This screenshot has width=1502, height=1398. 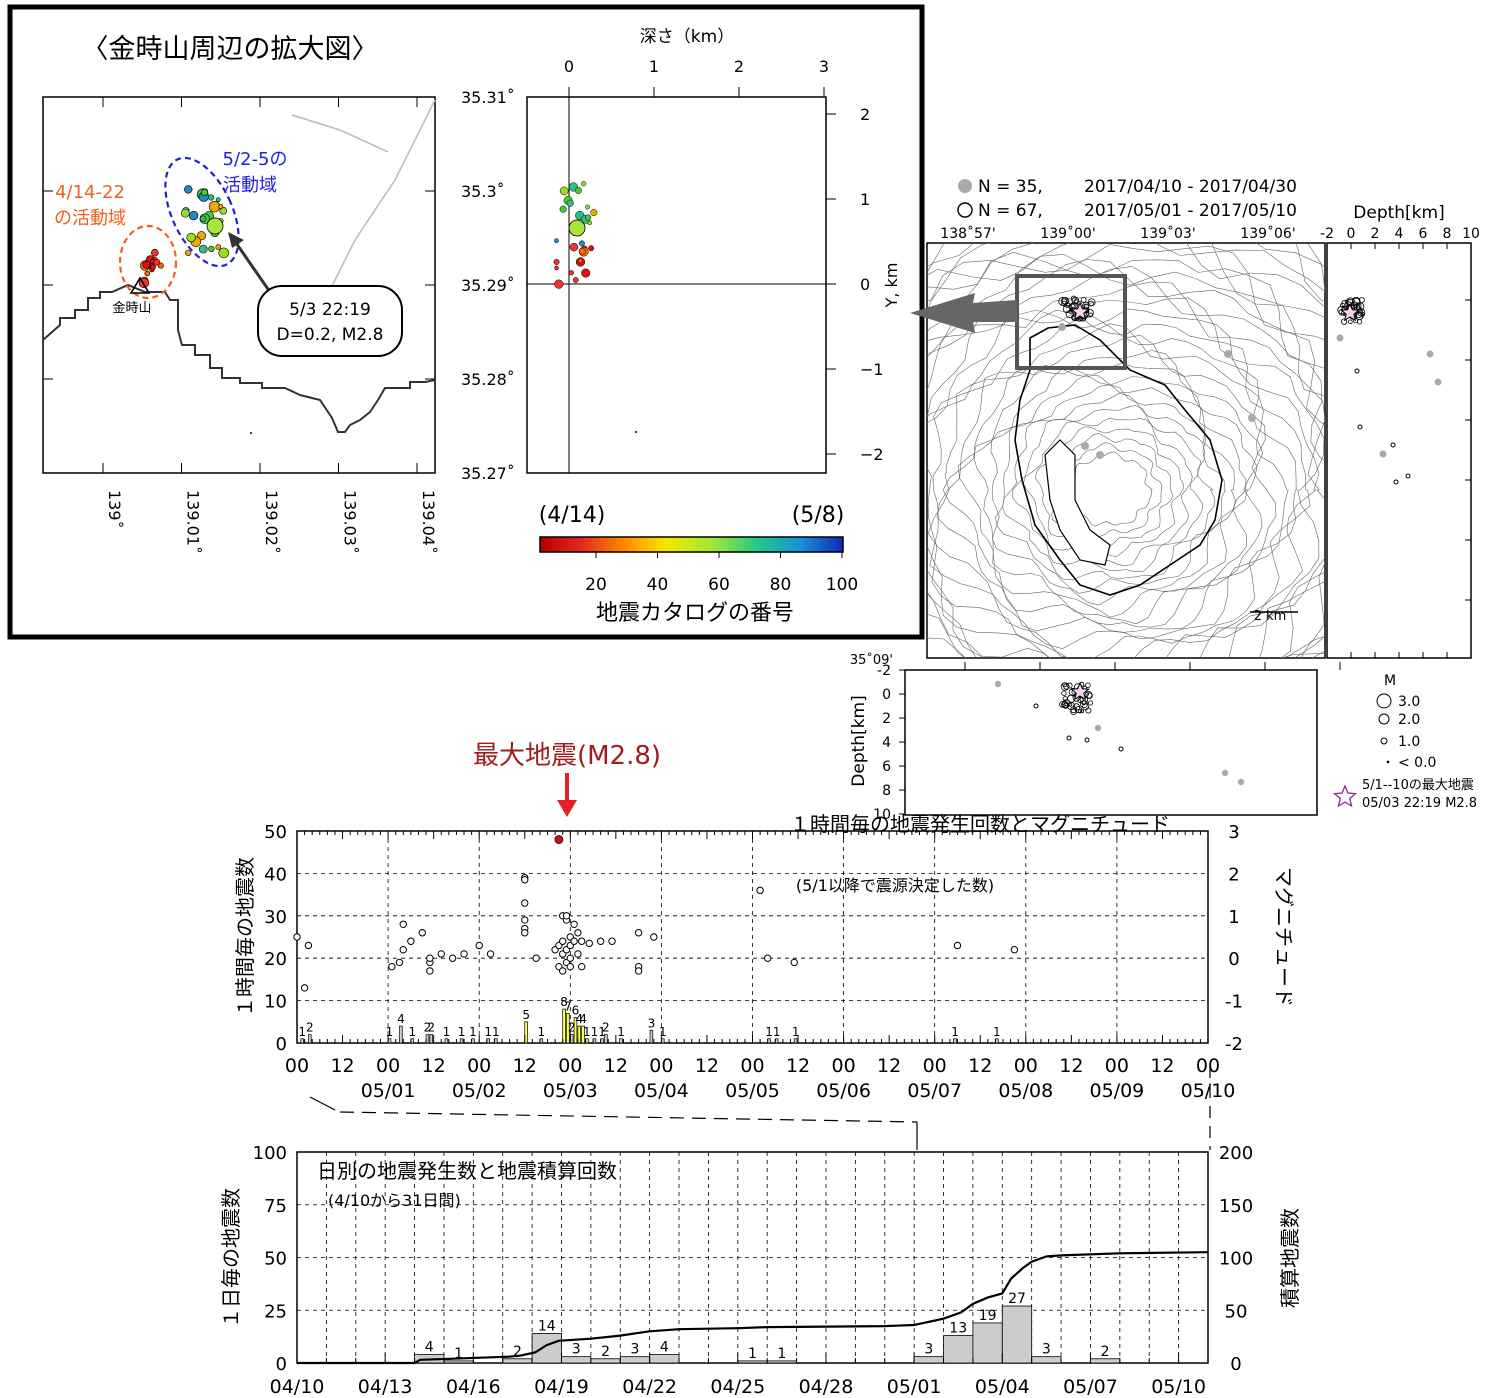 I want to click on mag-legend-10: 1.0, so click(x=1409, y=742).